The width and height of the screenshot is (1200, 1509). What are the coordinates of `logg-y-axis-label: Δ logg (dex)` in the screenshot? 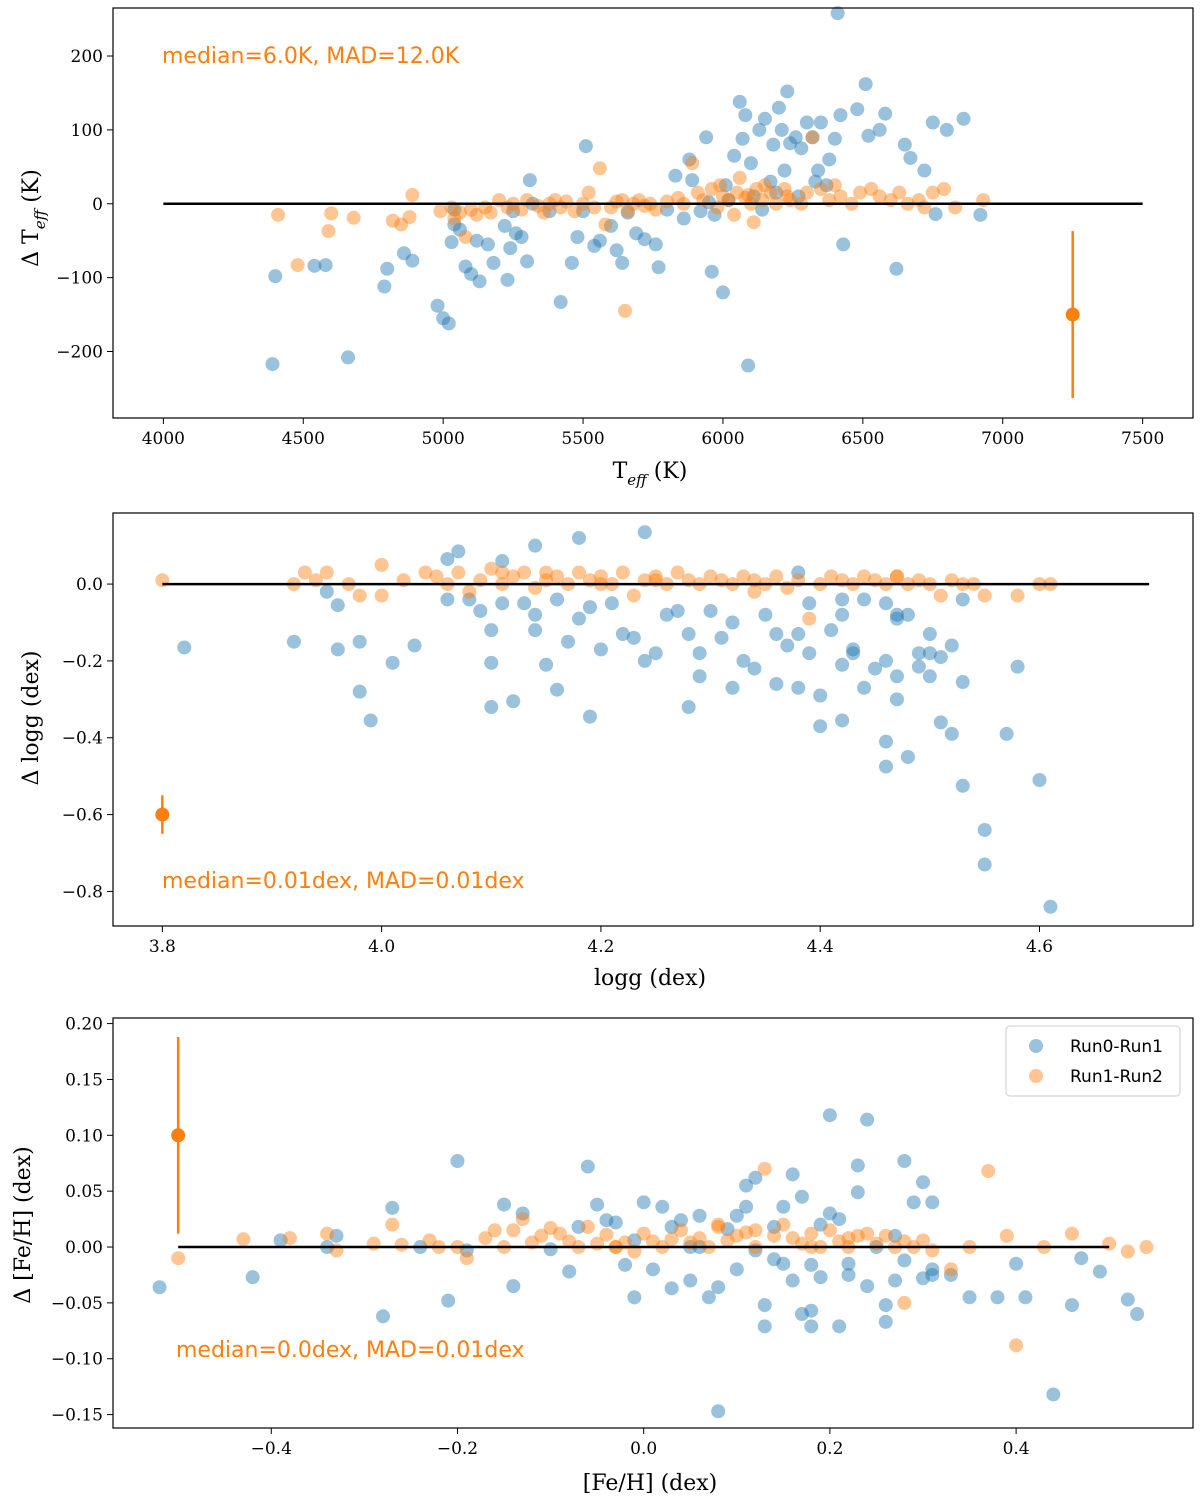 It's located at (31, 718).